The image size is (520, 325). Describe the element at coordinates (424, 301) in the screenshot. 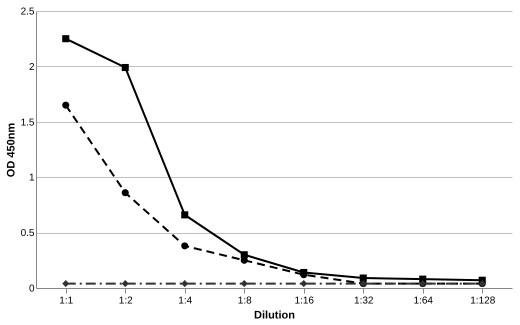

I see `x-tick-label: 1:64` at that location.